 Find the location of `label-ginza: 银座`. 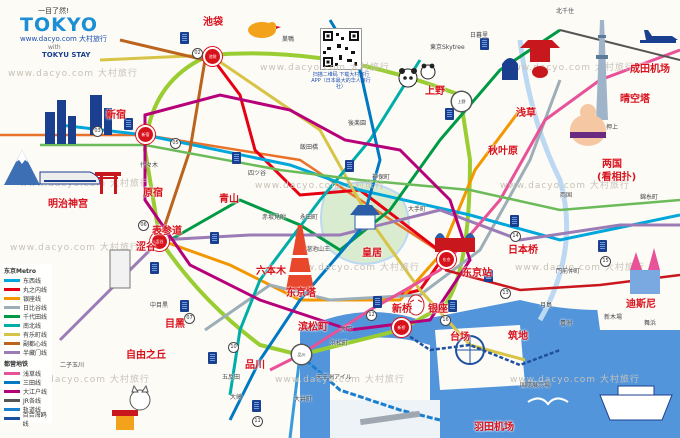

label-ginza: 银座 is located at coordinates (438, 309).